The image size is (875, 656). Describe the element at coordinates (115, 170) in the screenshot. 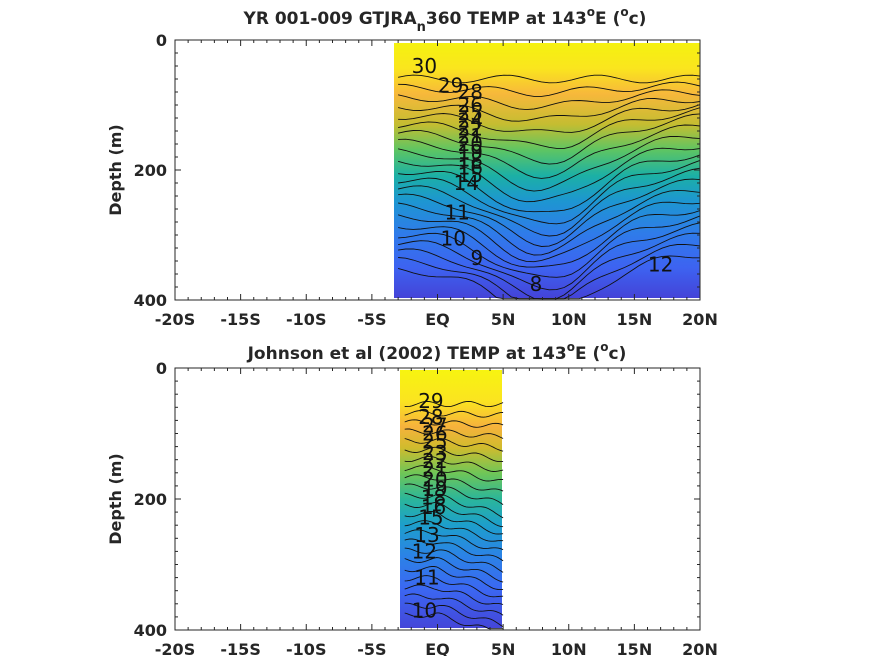

I see `chart-1-ylabel: Depth (m)` at that location.